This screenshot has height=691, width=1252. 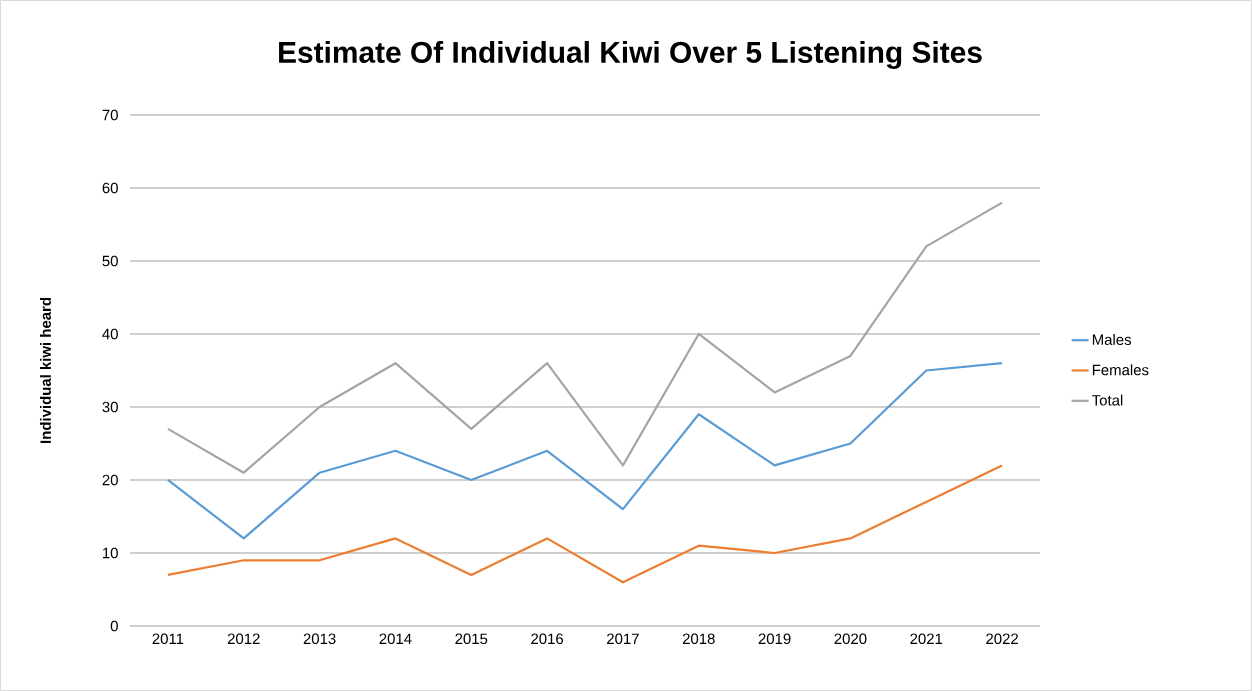 What do you see at coordinates (110, 188) in the screenshot?
I see `y-tick-label: 60` at bounding box center [110, 188].